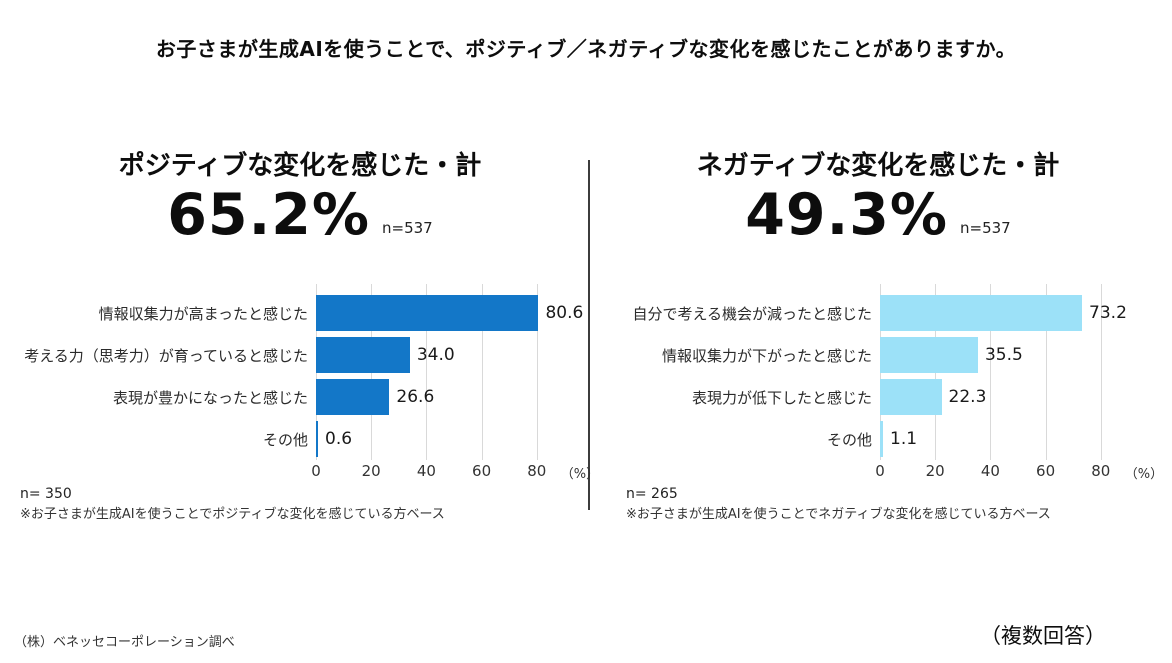 This screenshot has height=663, width=1172. I want to click on negative-total-percentage: 49.3%, so click(847, 214).